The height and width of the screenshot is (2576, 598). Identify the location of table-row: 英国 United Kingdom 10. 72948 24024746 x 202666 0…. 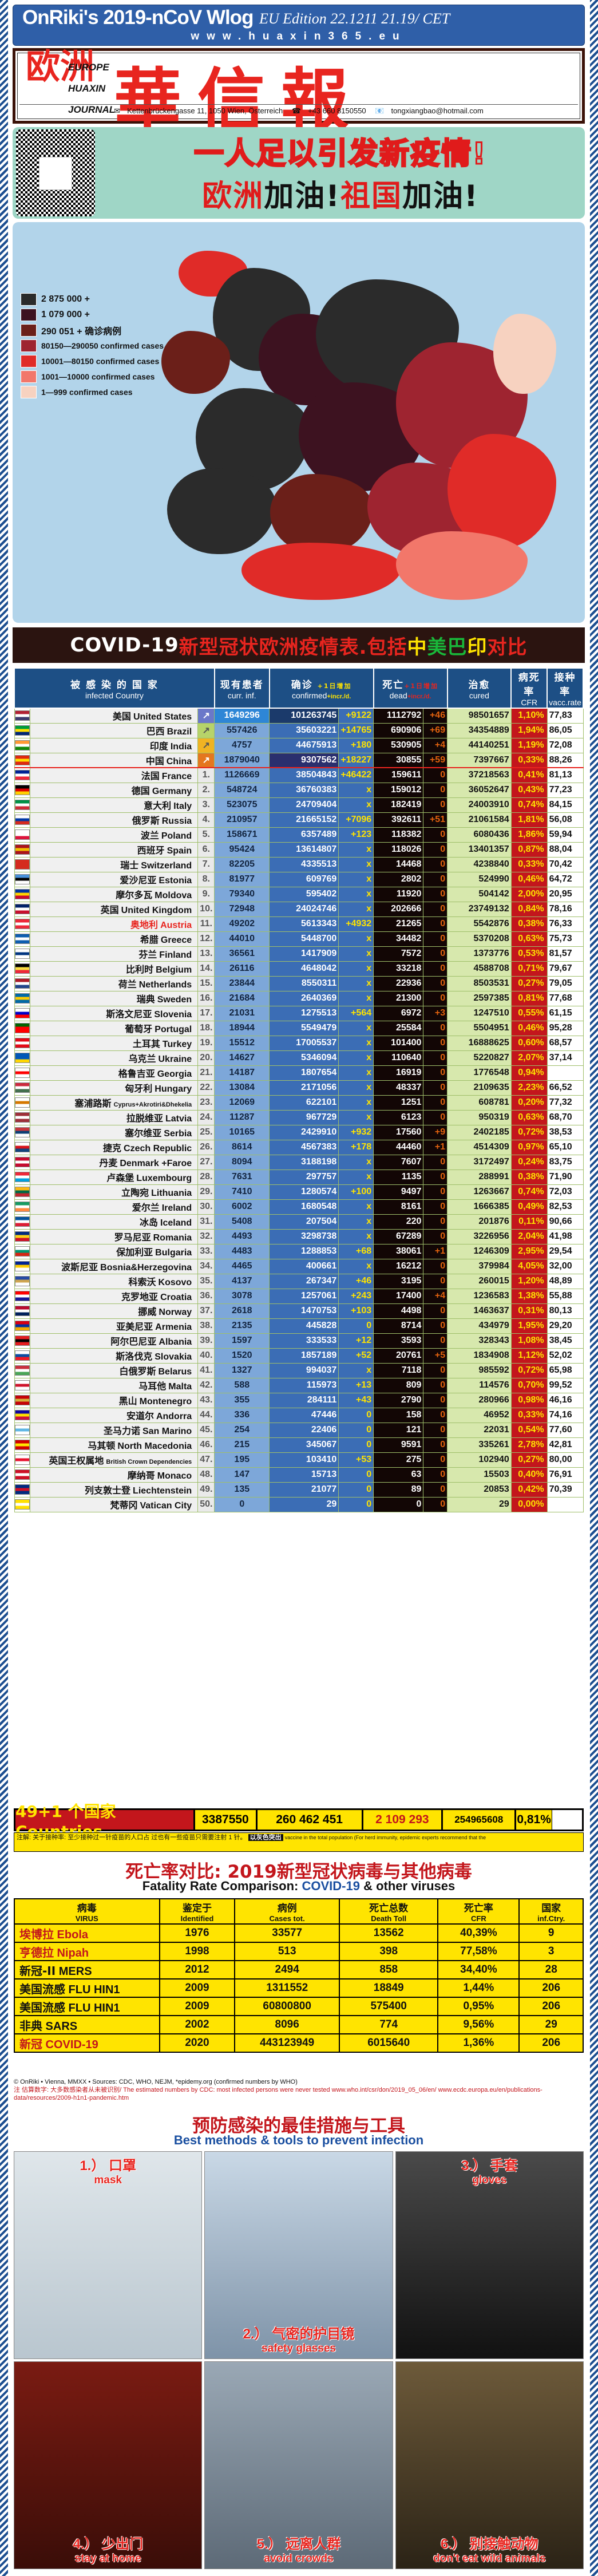
(299, 909).